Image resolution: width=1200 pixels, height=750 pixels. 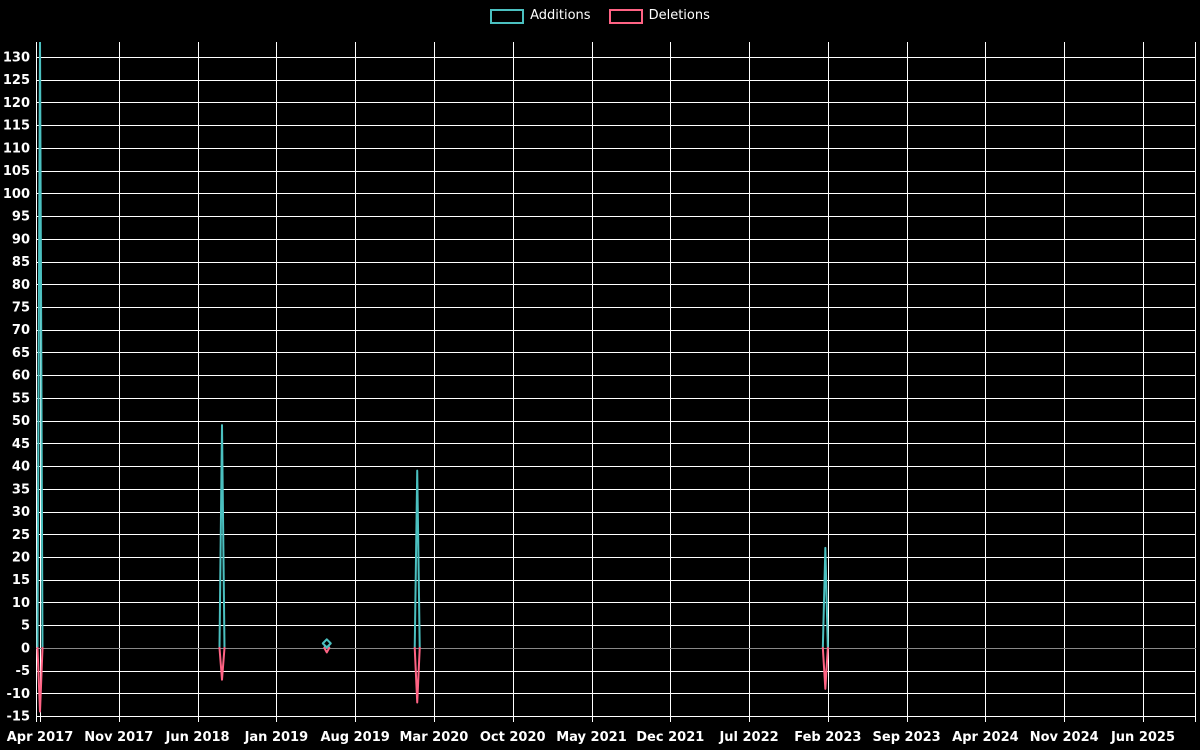 What do you see at coordinates (21, 376) in the screenshot?
I see `y-tick-label: 60` at bounding box center [21, 376].